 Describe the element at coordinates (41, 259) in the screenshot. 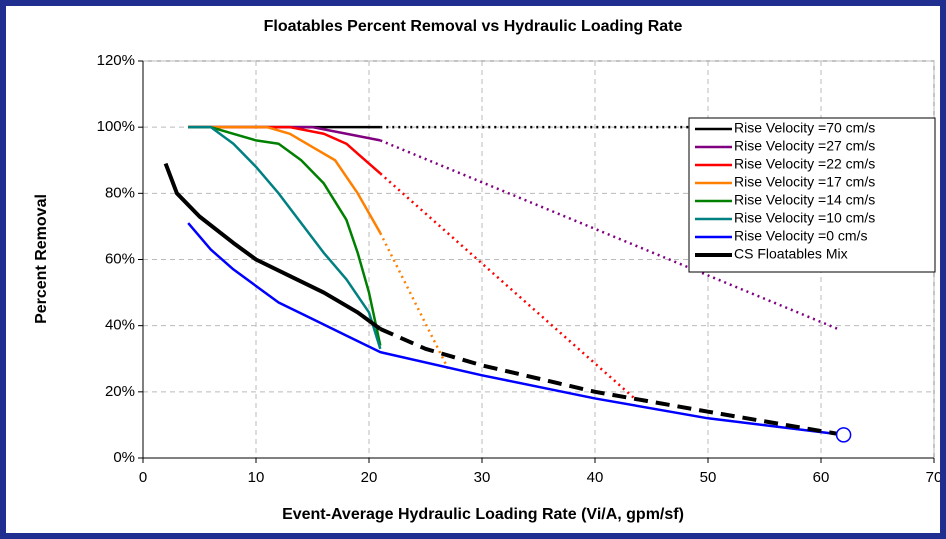

I see `y-axis-label: Percent Removal` at that location.